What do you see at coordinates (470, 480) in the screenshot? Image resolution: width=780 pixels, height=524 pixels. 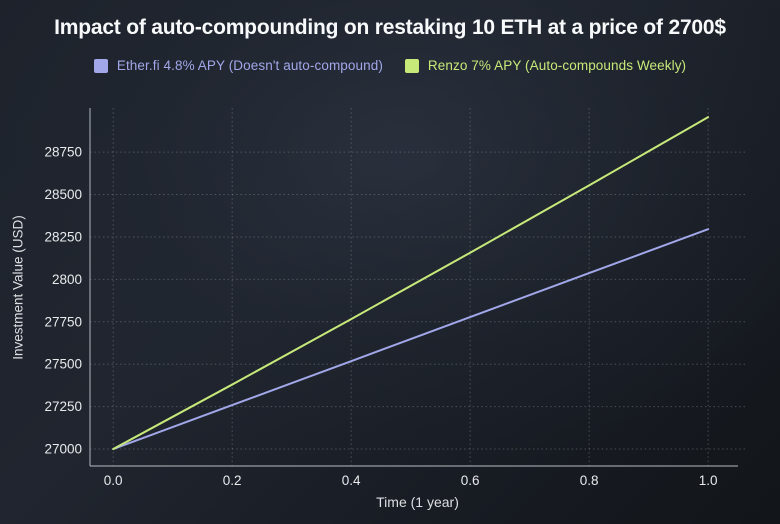 I see `x-tick-label: 0.6` at bounding box center [470, 480].